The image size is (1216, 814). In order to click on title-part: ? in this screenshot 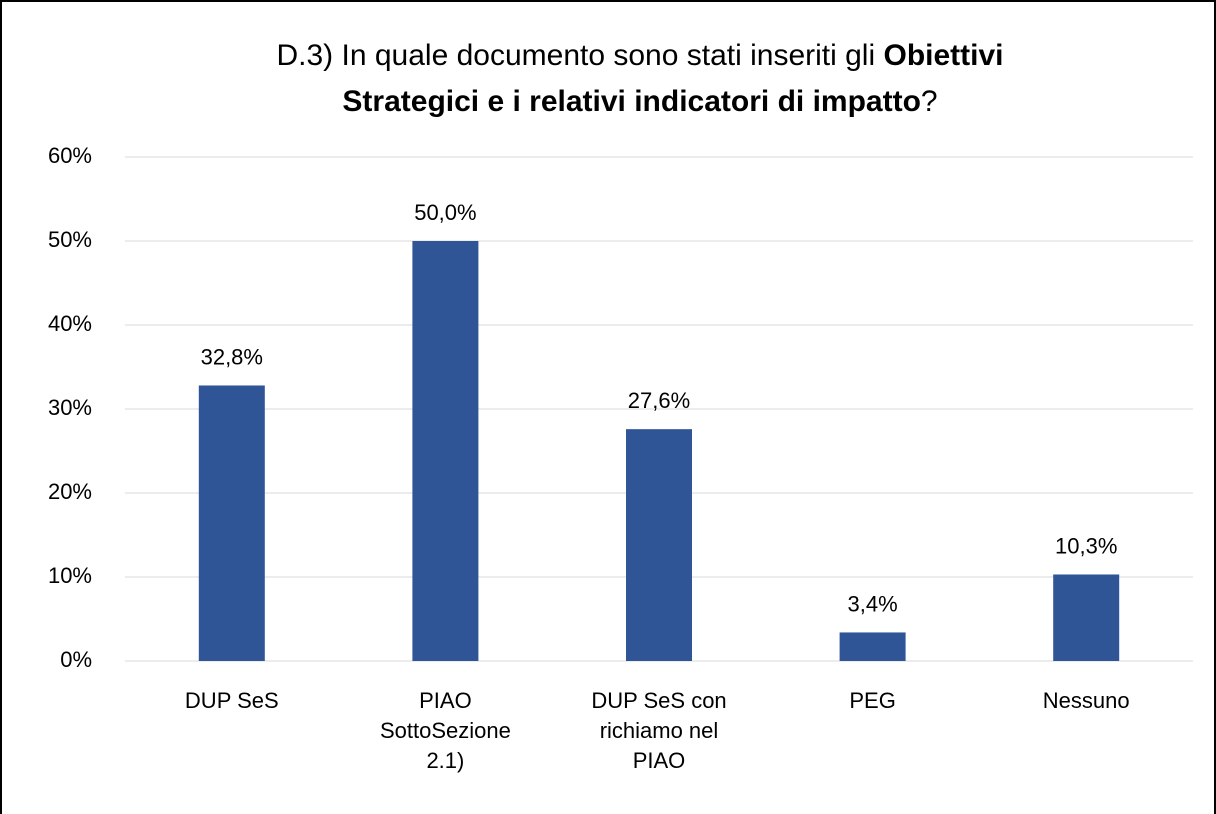, I will do `click(929, 101)`.